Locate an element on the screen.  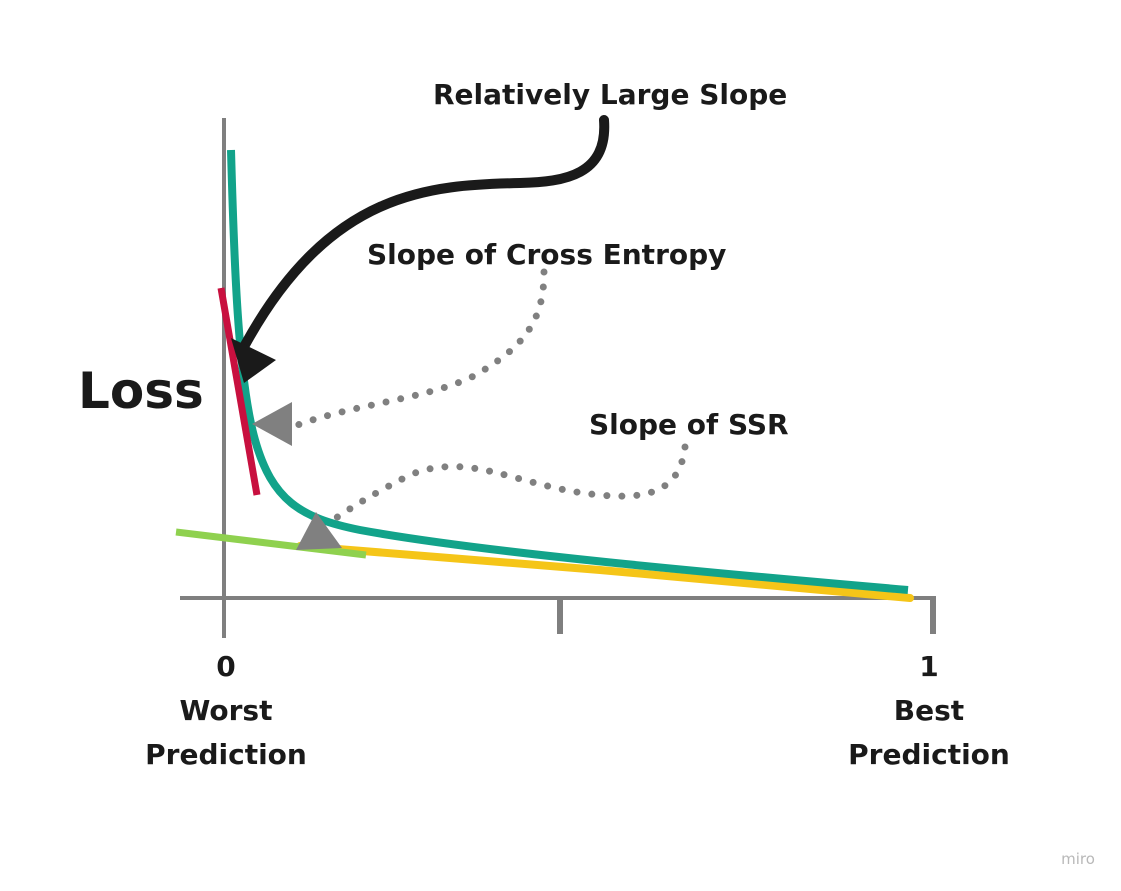
ssr-curve is located at coordinates (605, 572).